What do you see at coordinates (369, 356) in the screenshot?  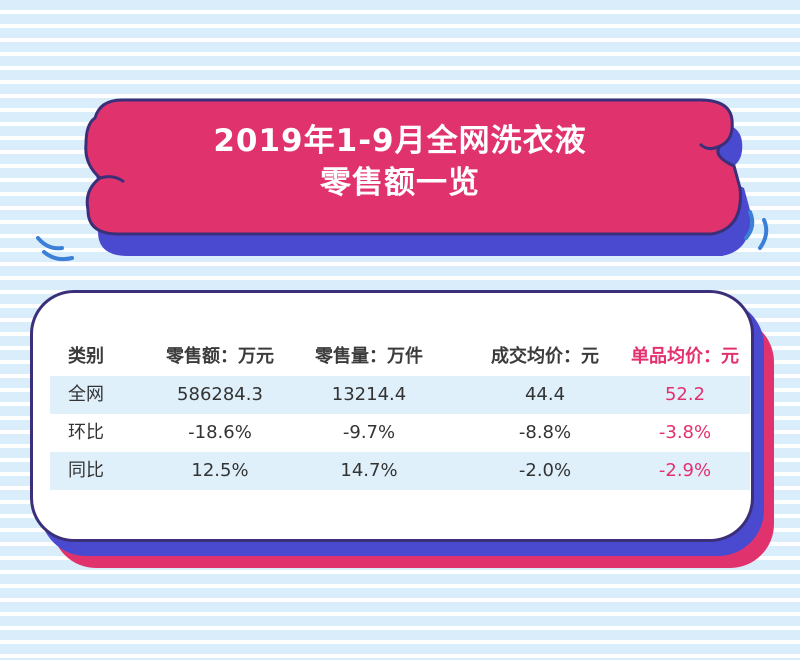 I see `header-sales-volume: 零售量：万件` at bounding box center [369, 356].